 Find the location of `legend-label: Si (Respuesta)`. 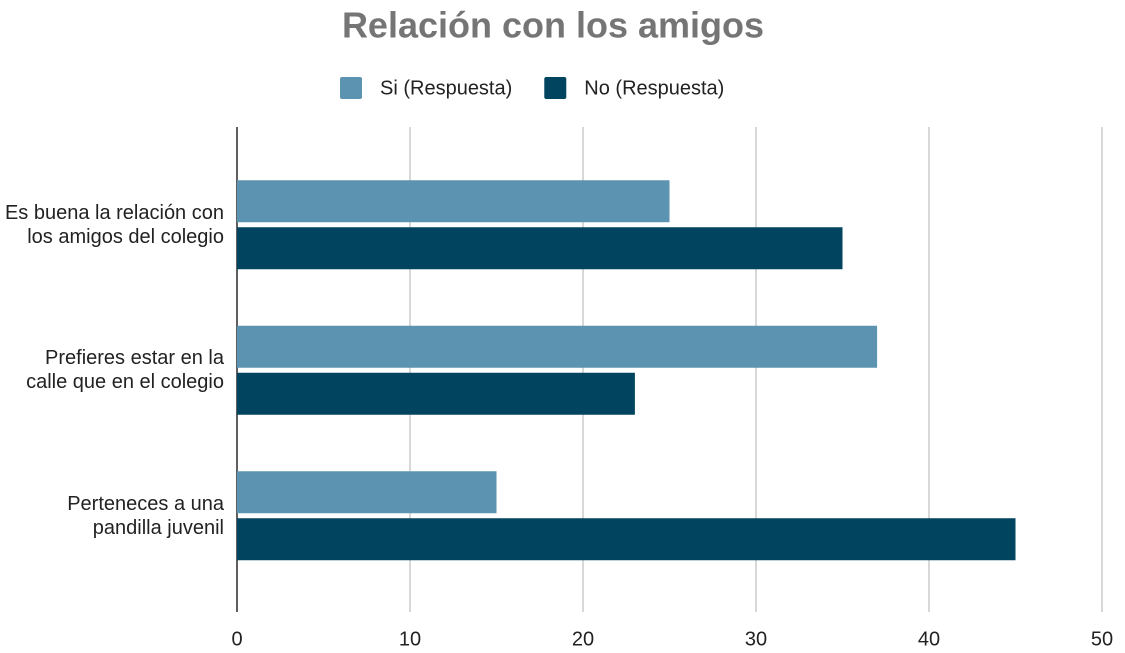

legend-label: Si (Respuesta) is located at coordinates (446, 88).